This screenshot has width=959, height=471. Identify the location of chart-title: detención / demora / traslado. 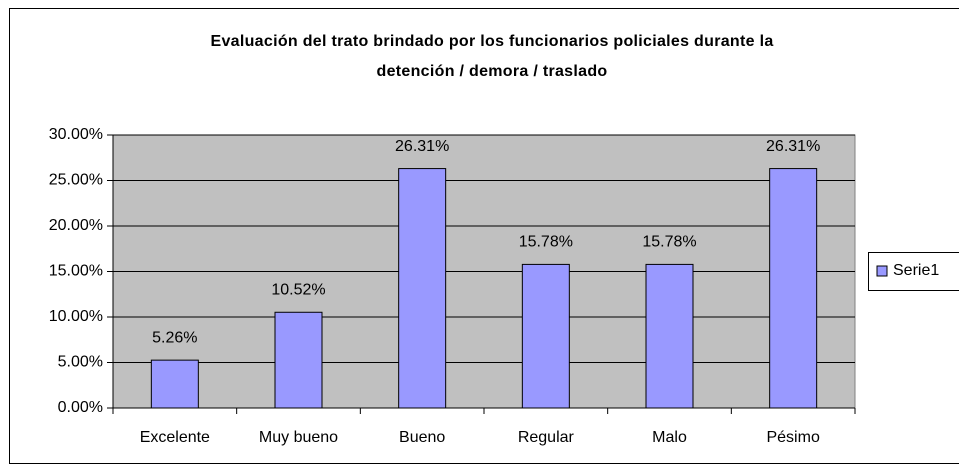
(492, 71).